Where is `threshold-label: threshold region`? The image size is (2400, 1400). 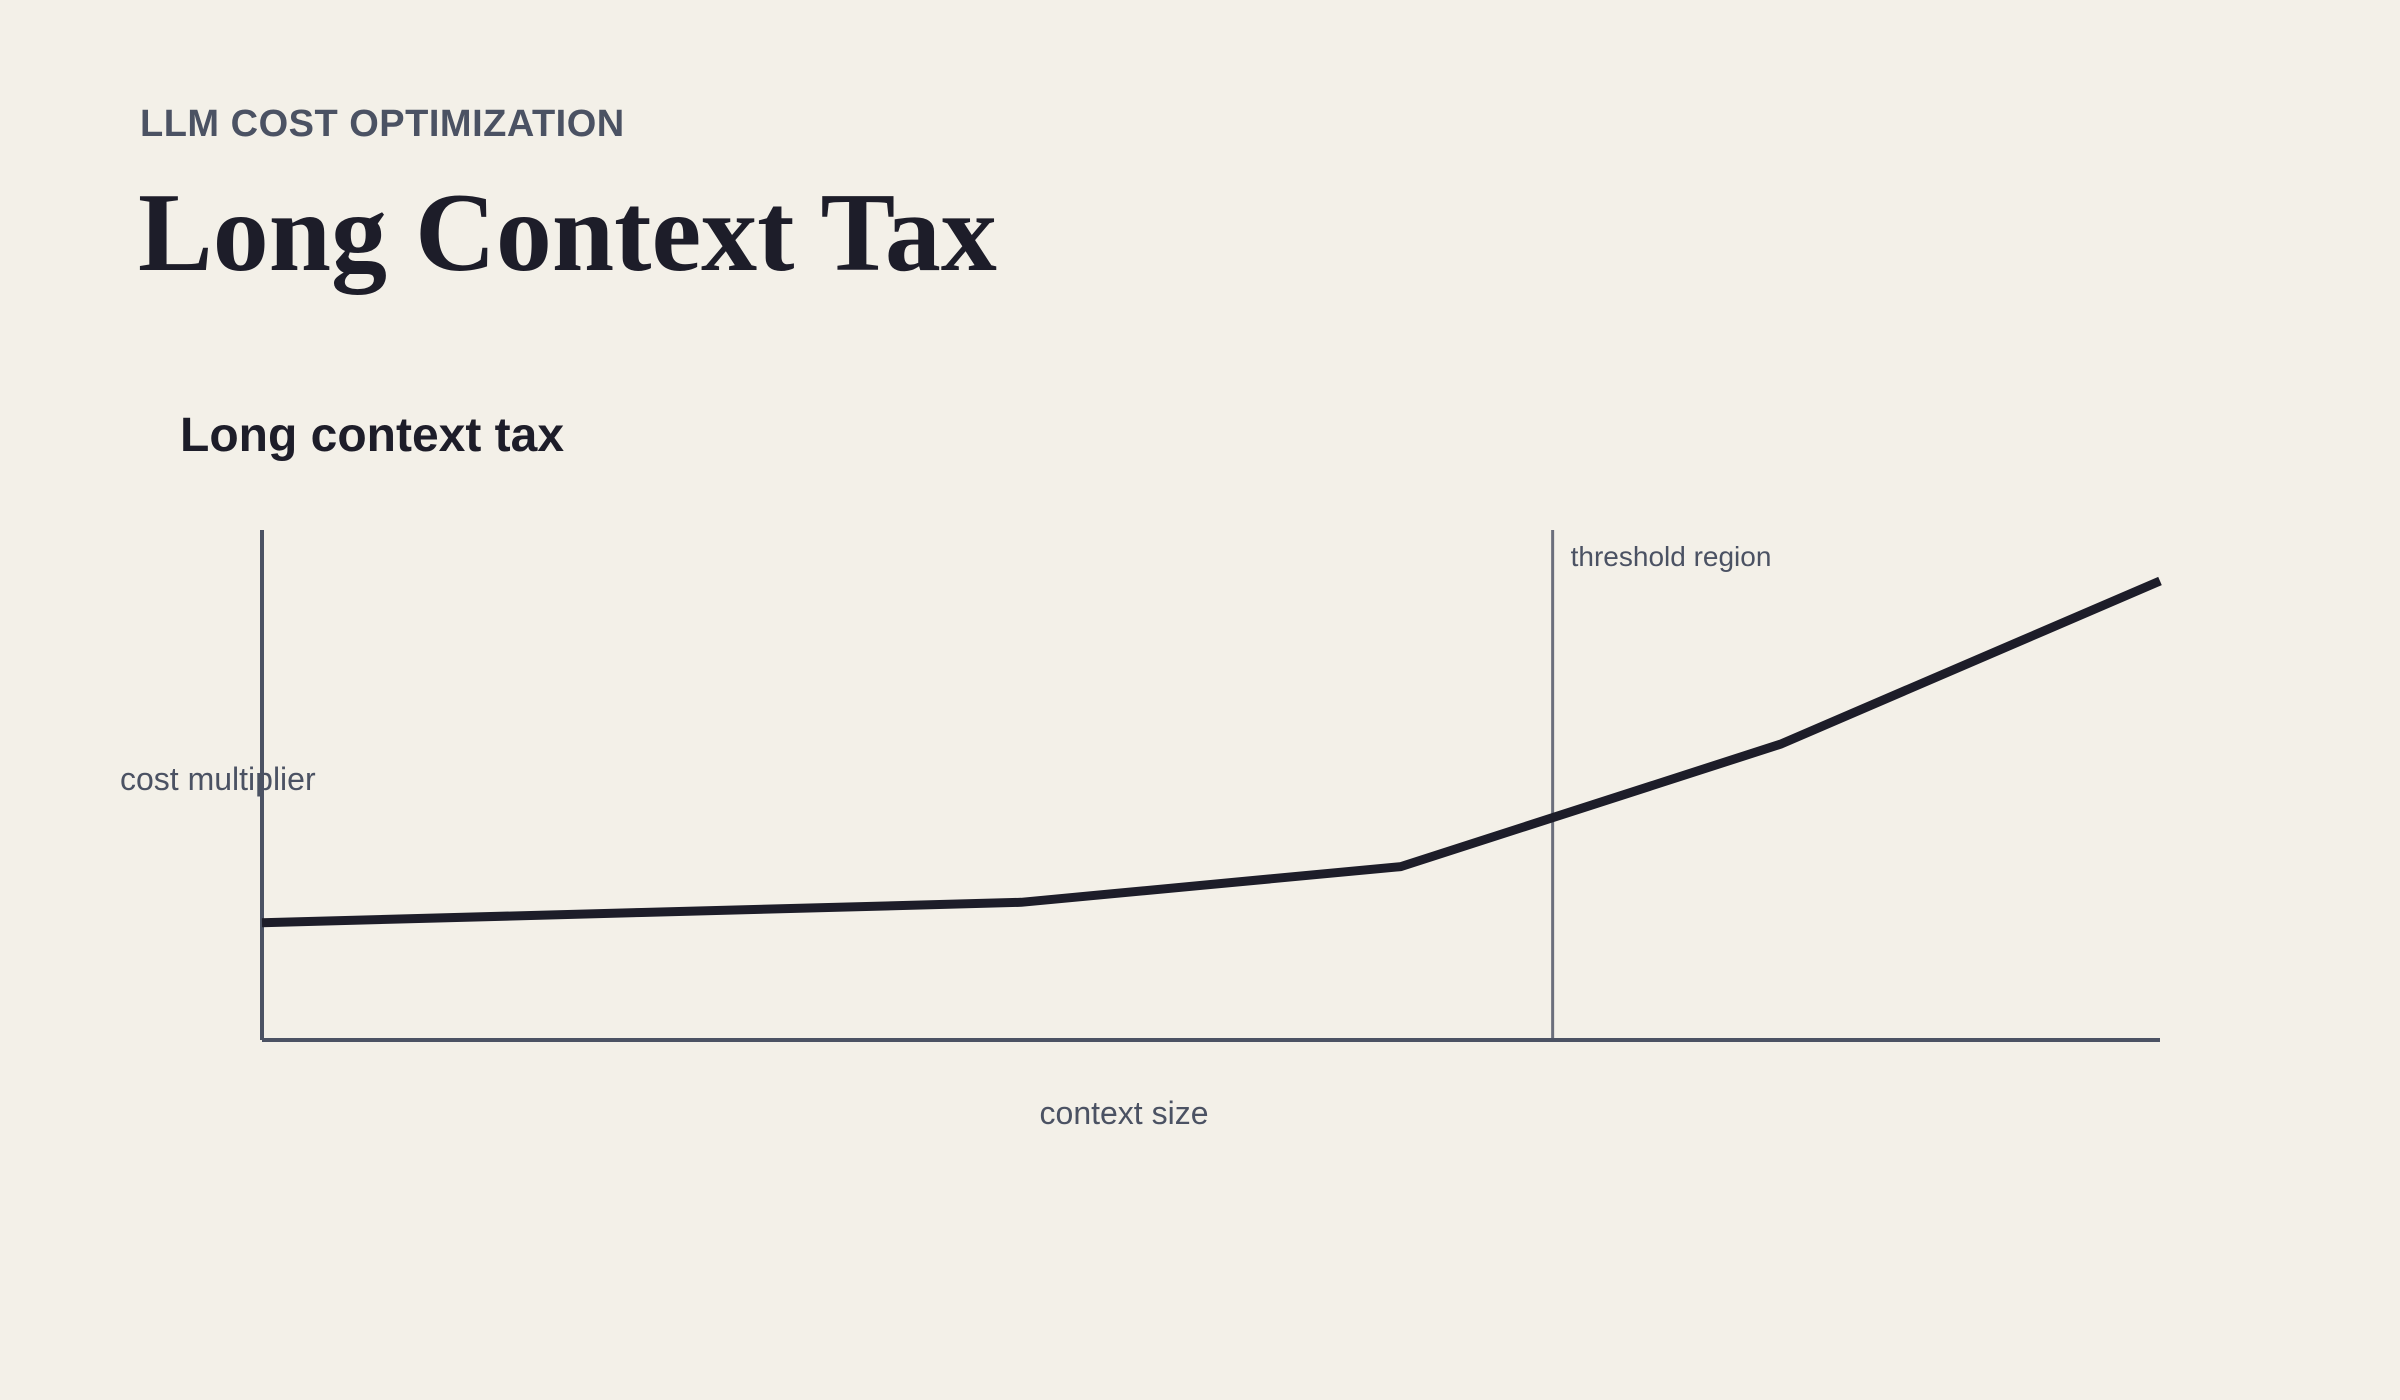 threshold-label: threshold region is located at coordinates (1671, 556).